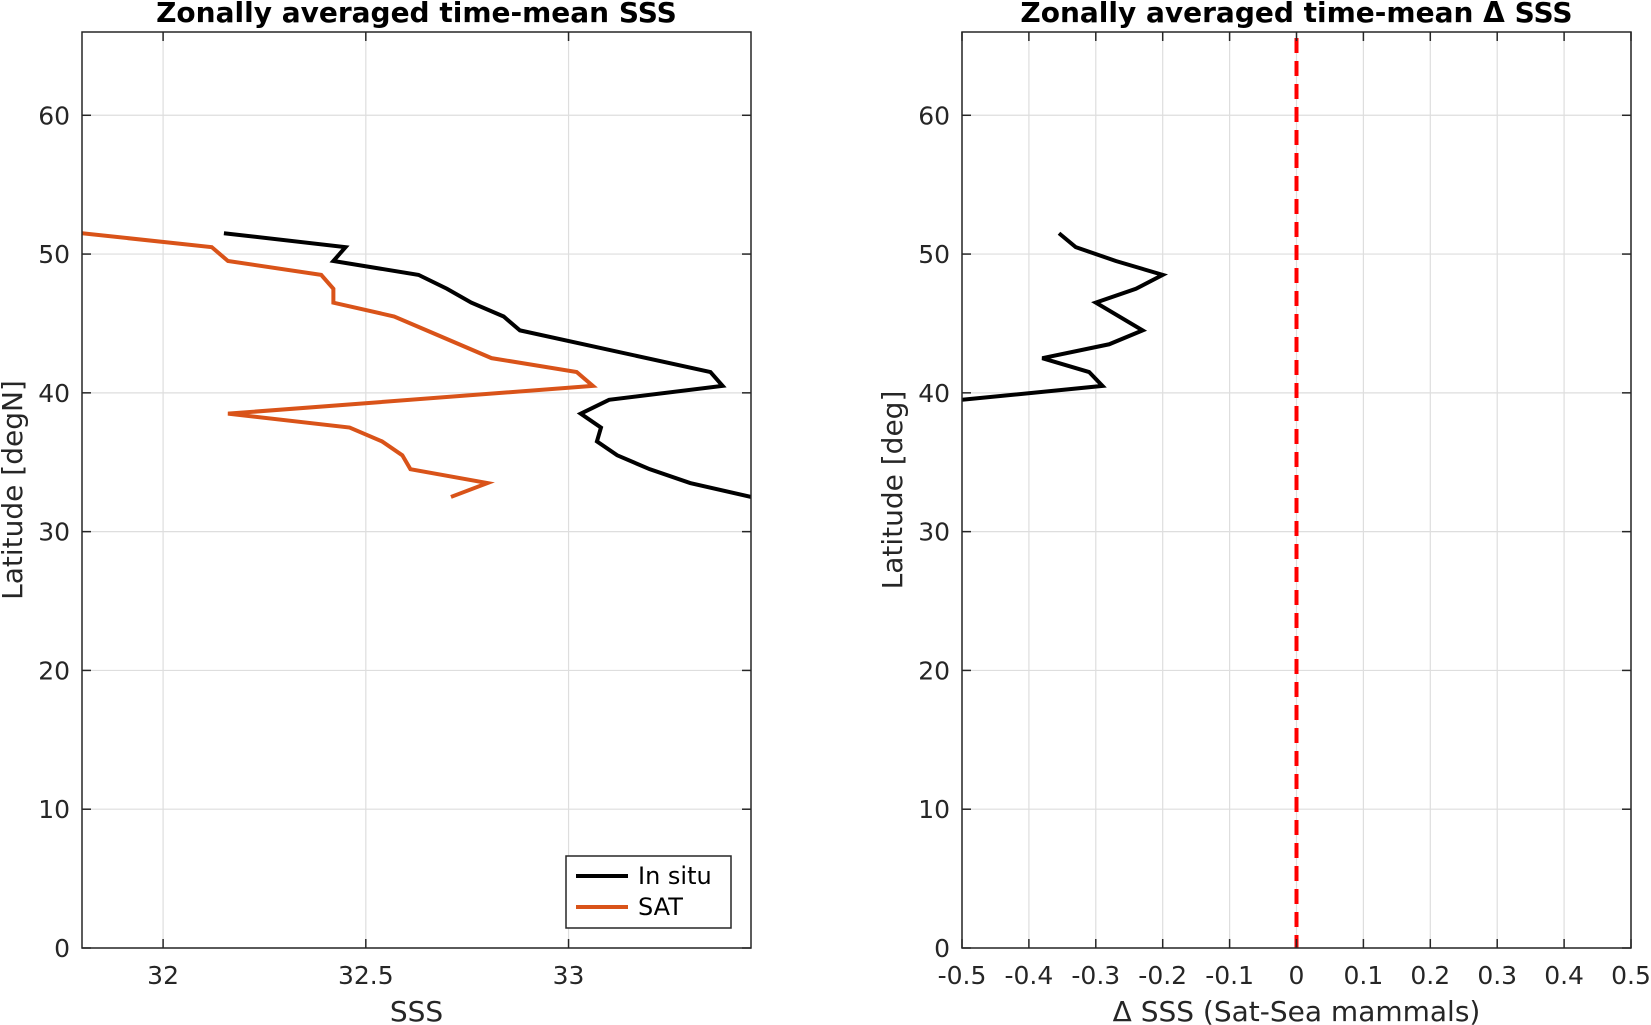 This screenshot has height=1025, width=1651. I want to click on right-x-tick-label: 0.4, so click(1564, 975).